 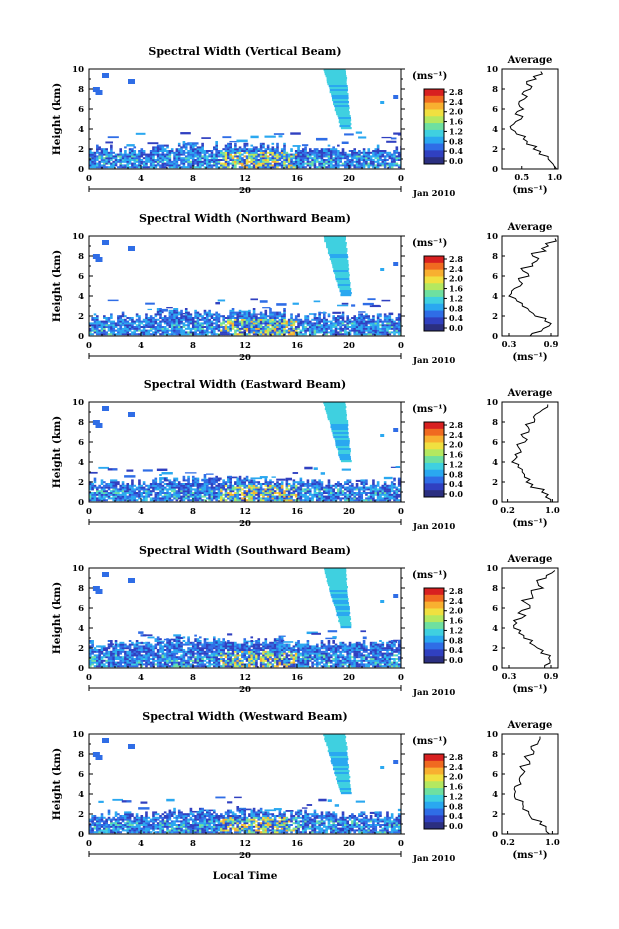 What do you see at coordinates (456, 455) in the screenshot?
I see `colorbar-tick-label: 1.6` at bounding box center [456, 455].